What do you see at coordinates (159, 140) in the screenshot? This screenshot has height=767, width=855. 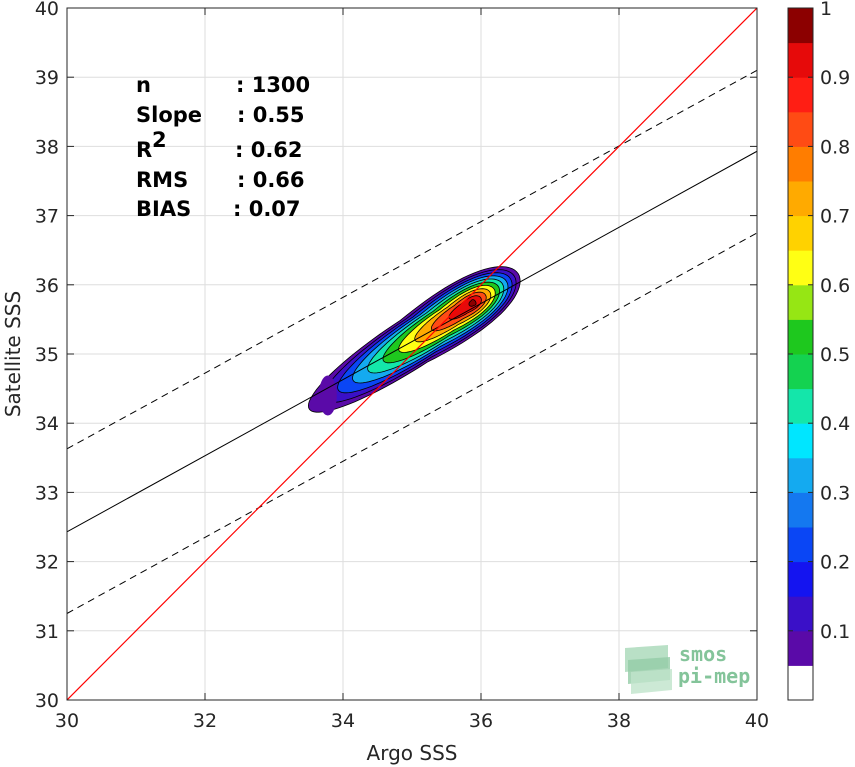 I see `stat-superscript: 2` at bounding box center [159, 140].